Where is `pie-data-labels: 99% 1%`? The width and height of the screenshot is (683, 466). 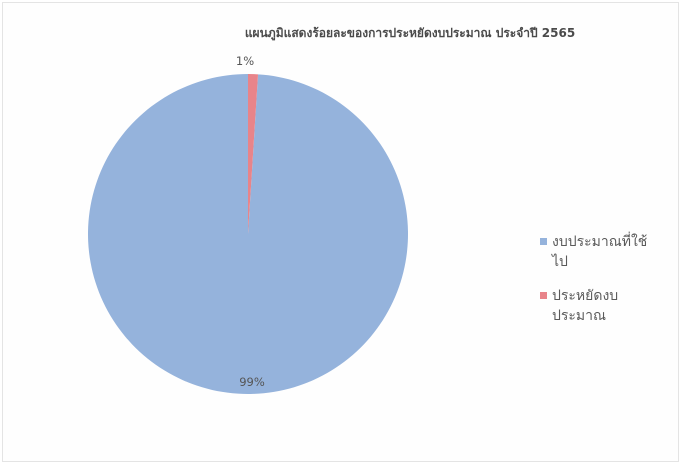 pie-data-labels: 99% 1% is located at coordinates (250, 221).